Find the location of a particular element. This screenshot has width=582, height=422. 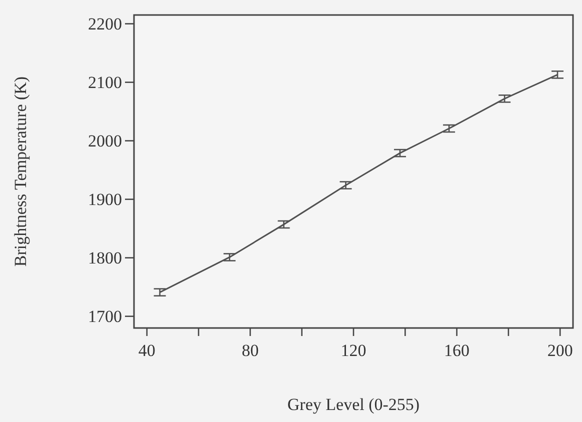

x-axis-title: Grey Level (0-255) is located at coordinates (353, 404).